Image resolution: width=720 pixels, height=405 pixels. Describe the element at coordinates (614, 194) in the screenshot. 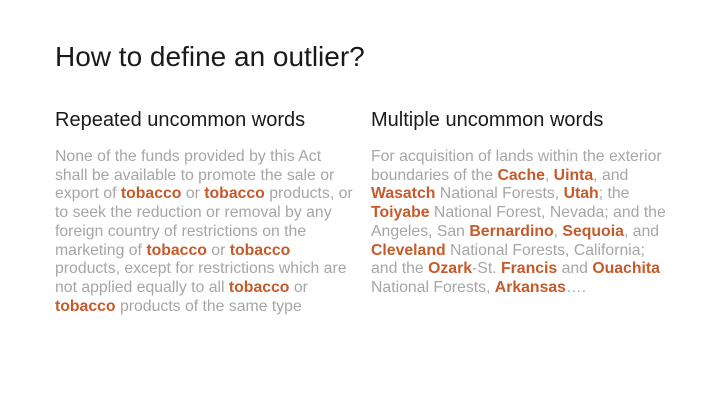

I see `paragraph-text: ; the` at that location.